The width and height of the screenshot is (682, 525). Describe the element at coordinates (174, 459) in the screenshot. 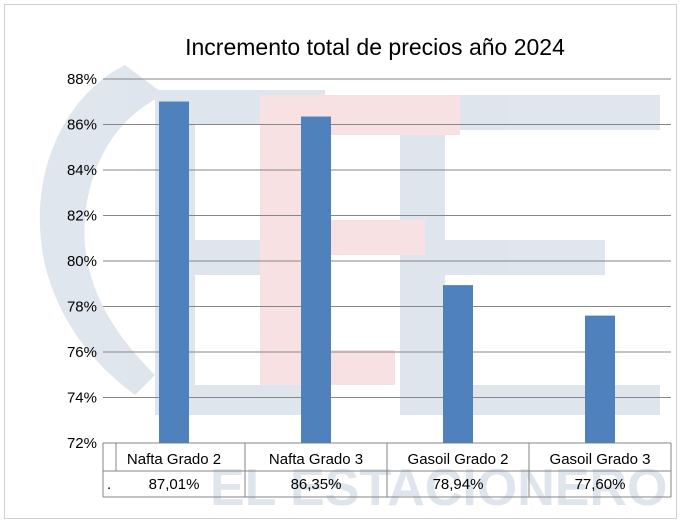

I see `category-label: Nafta Grado 2` at that location.